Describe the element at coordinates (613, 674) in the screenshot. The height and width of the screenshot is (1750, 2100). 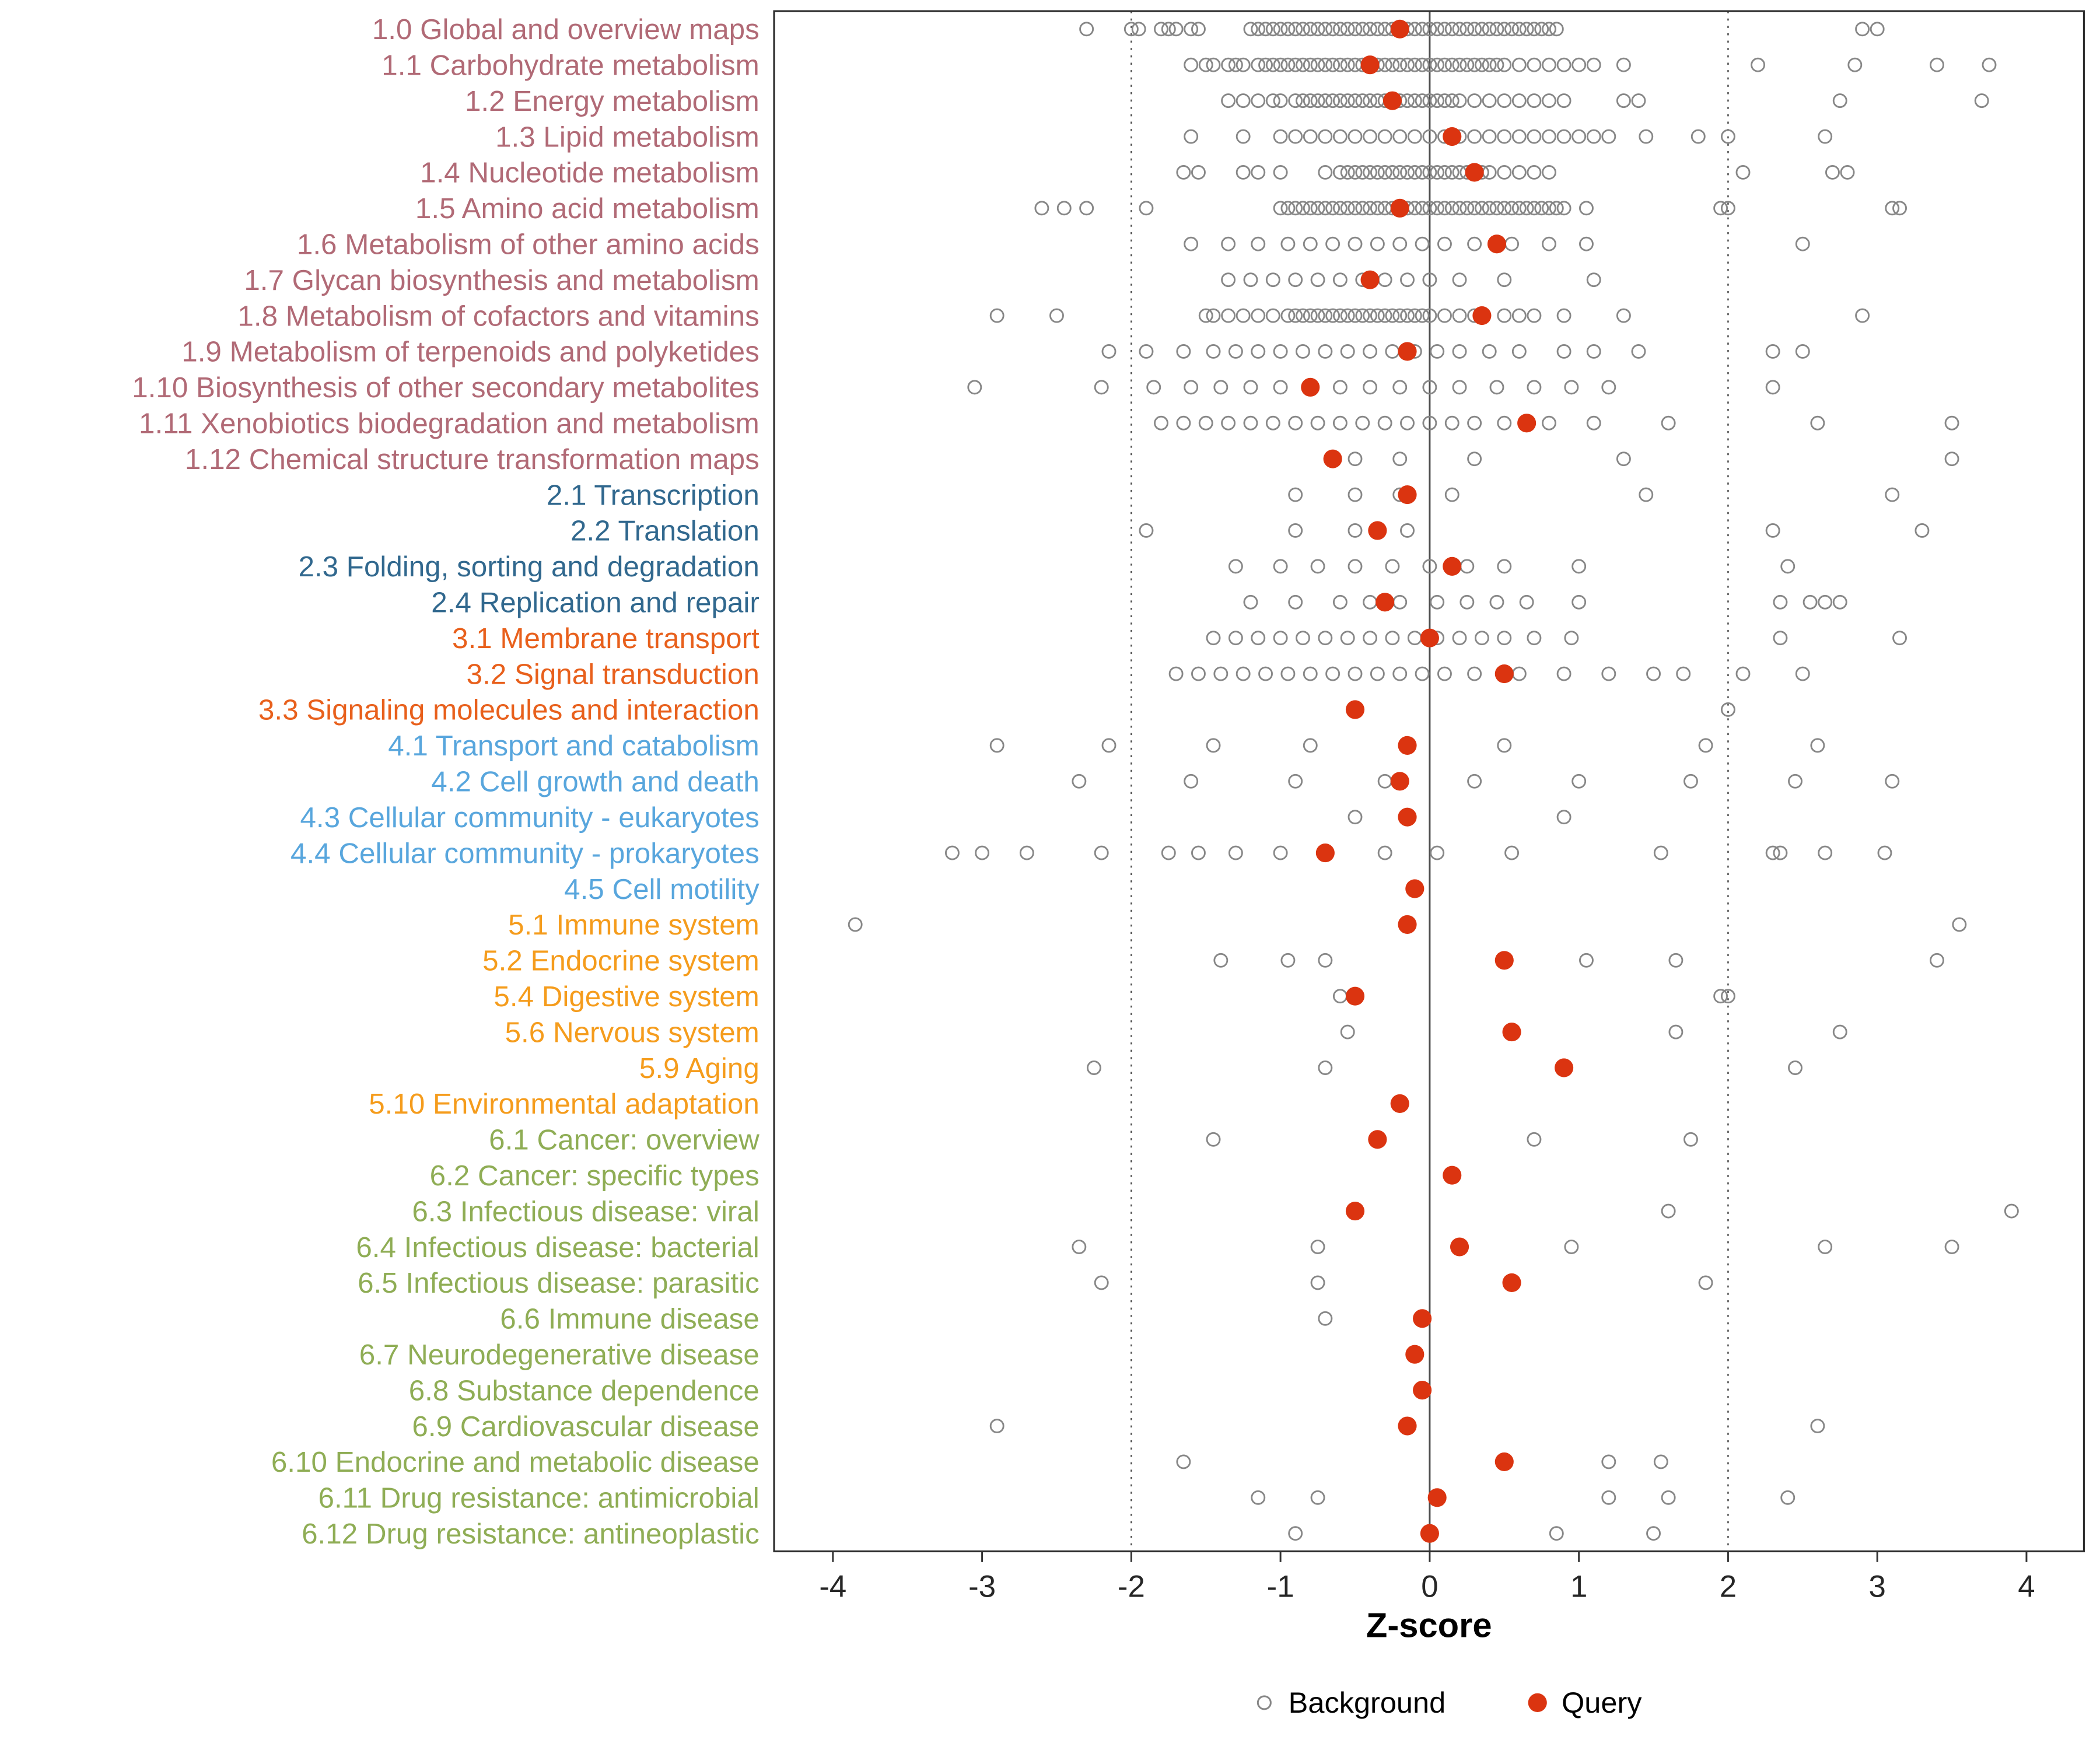
I see `row-label: 3.2 Signal transduction` at that location.